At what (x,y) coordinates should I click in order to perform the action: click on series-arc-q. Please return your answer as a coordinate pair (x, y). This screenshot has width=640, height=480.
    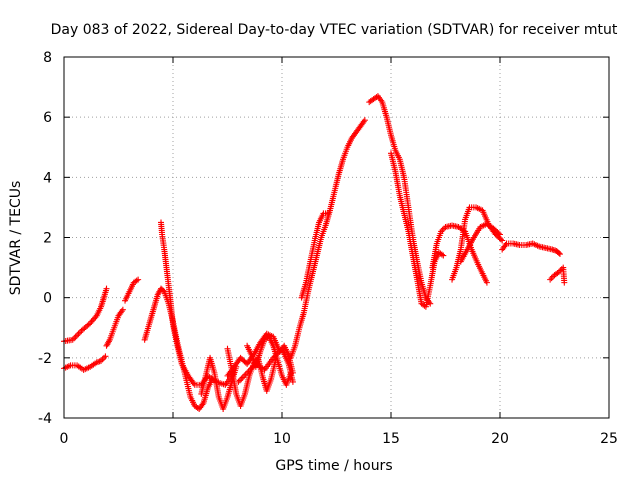
    Looking at the image, I should click on (477, 243).